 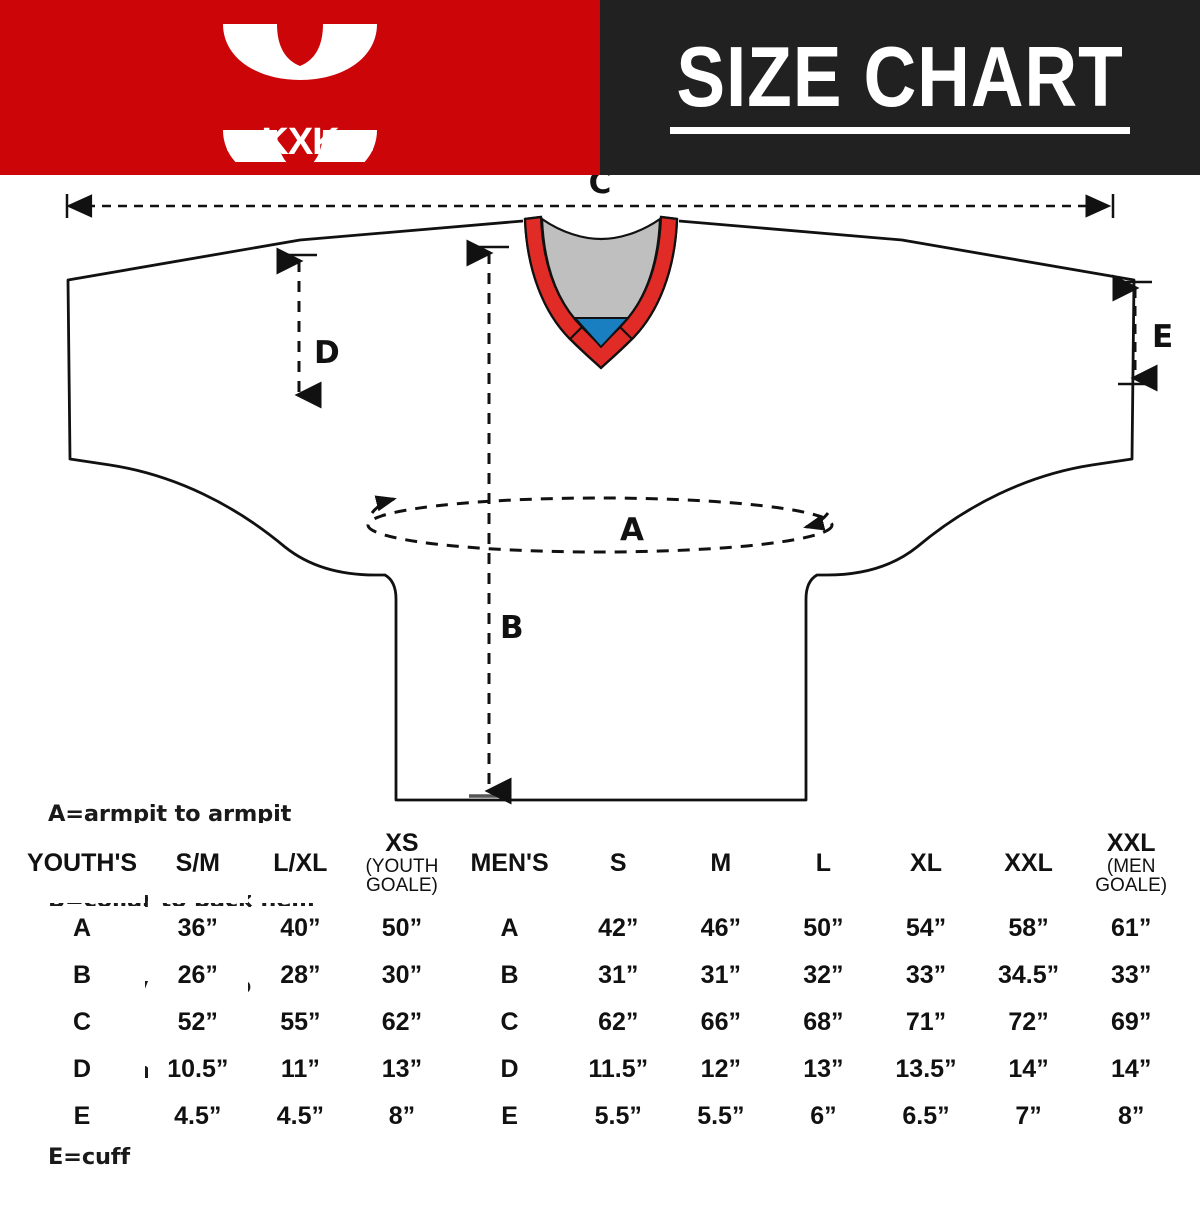 I want to click on header-men-xxl-goalie: XXL (MEN GOALE), so click(x=1131, y=863).